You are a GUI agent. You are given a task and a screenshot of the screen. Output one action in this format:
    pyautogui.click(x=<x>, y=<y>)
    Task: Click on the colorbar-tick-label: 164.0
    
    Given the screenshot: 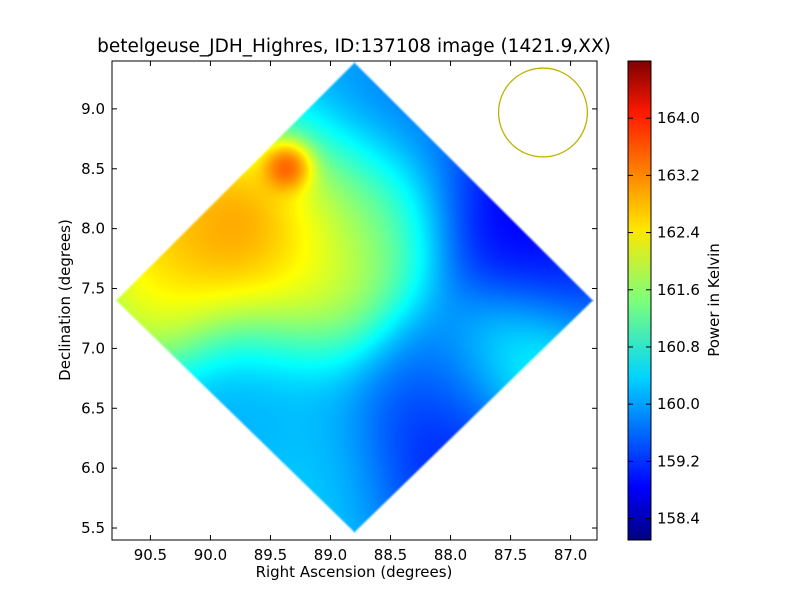 What is the action you would take?
    pyautogui.click(x=678, y=118)
    